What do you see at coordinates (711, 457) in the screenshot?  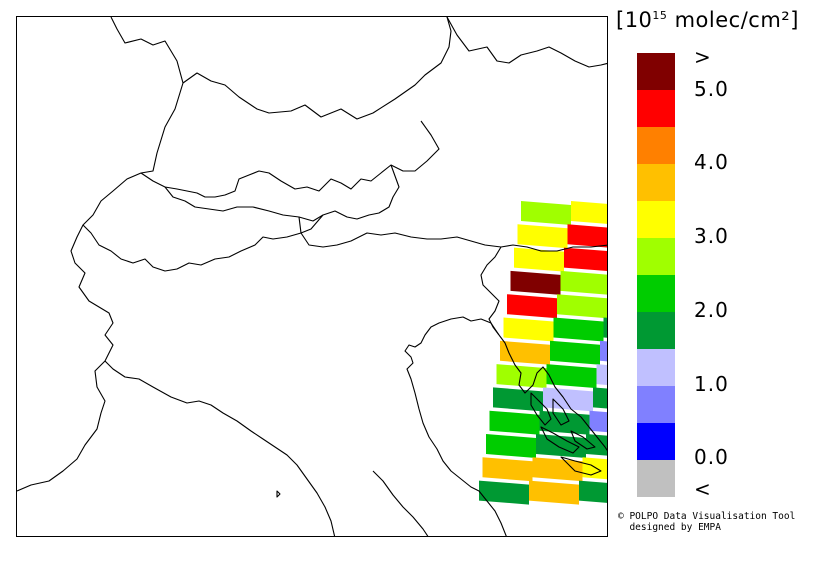 I see `legend-tick-label: 0.0` at bounding box center [711, 457].